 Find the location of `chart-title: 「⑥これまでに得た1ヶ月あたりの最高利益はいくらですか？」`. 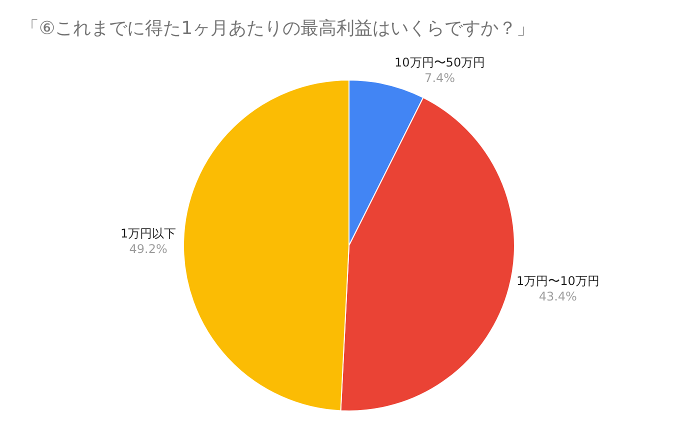

chart-title: 「⑥これまでに得た1ヶ月あたりの最高利益はいくらですか？」 is located at coordinates (277, 29).